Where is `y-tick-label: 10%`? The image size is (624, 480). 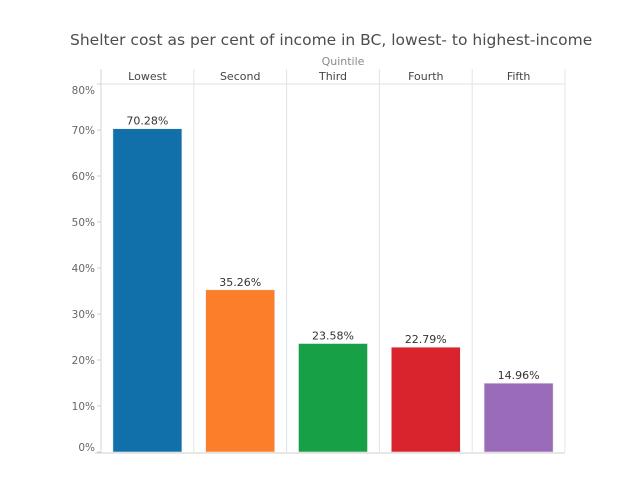
y-tick-label: 10% is located at coordinates (83, 407).